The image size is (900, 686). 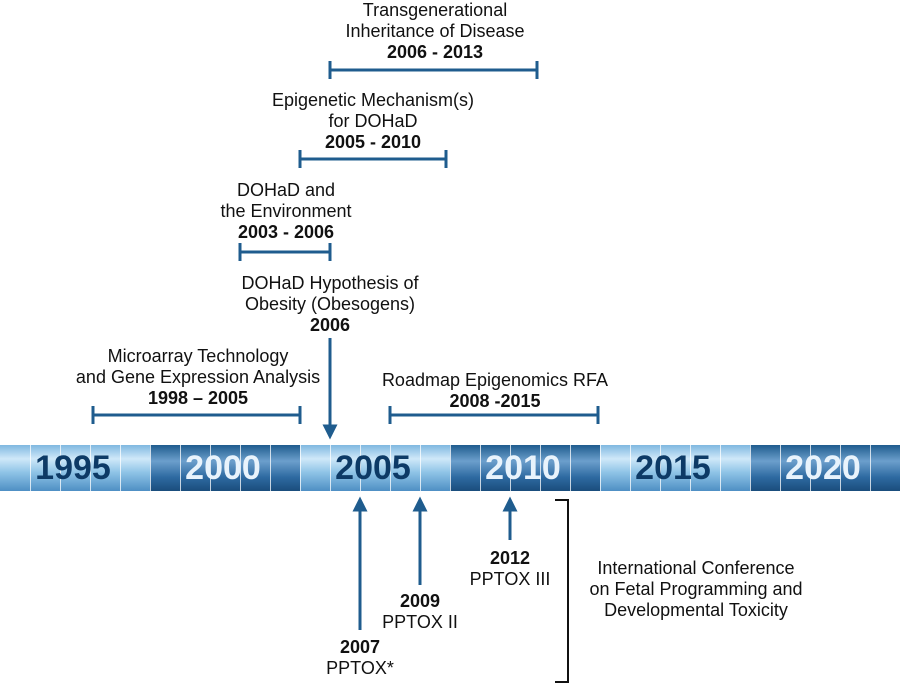 I want to click on event-pptox-2: 2009 PPTOX II, so click(x=420, y=612).